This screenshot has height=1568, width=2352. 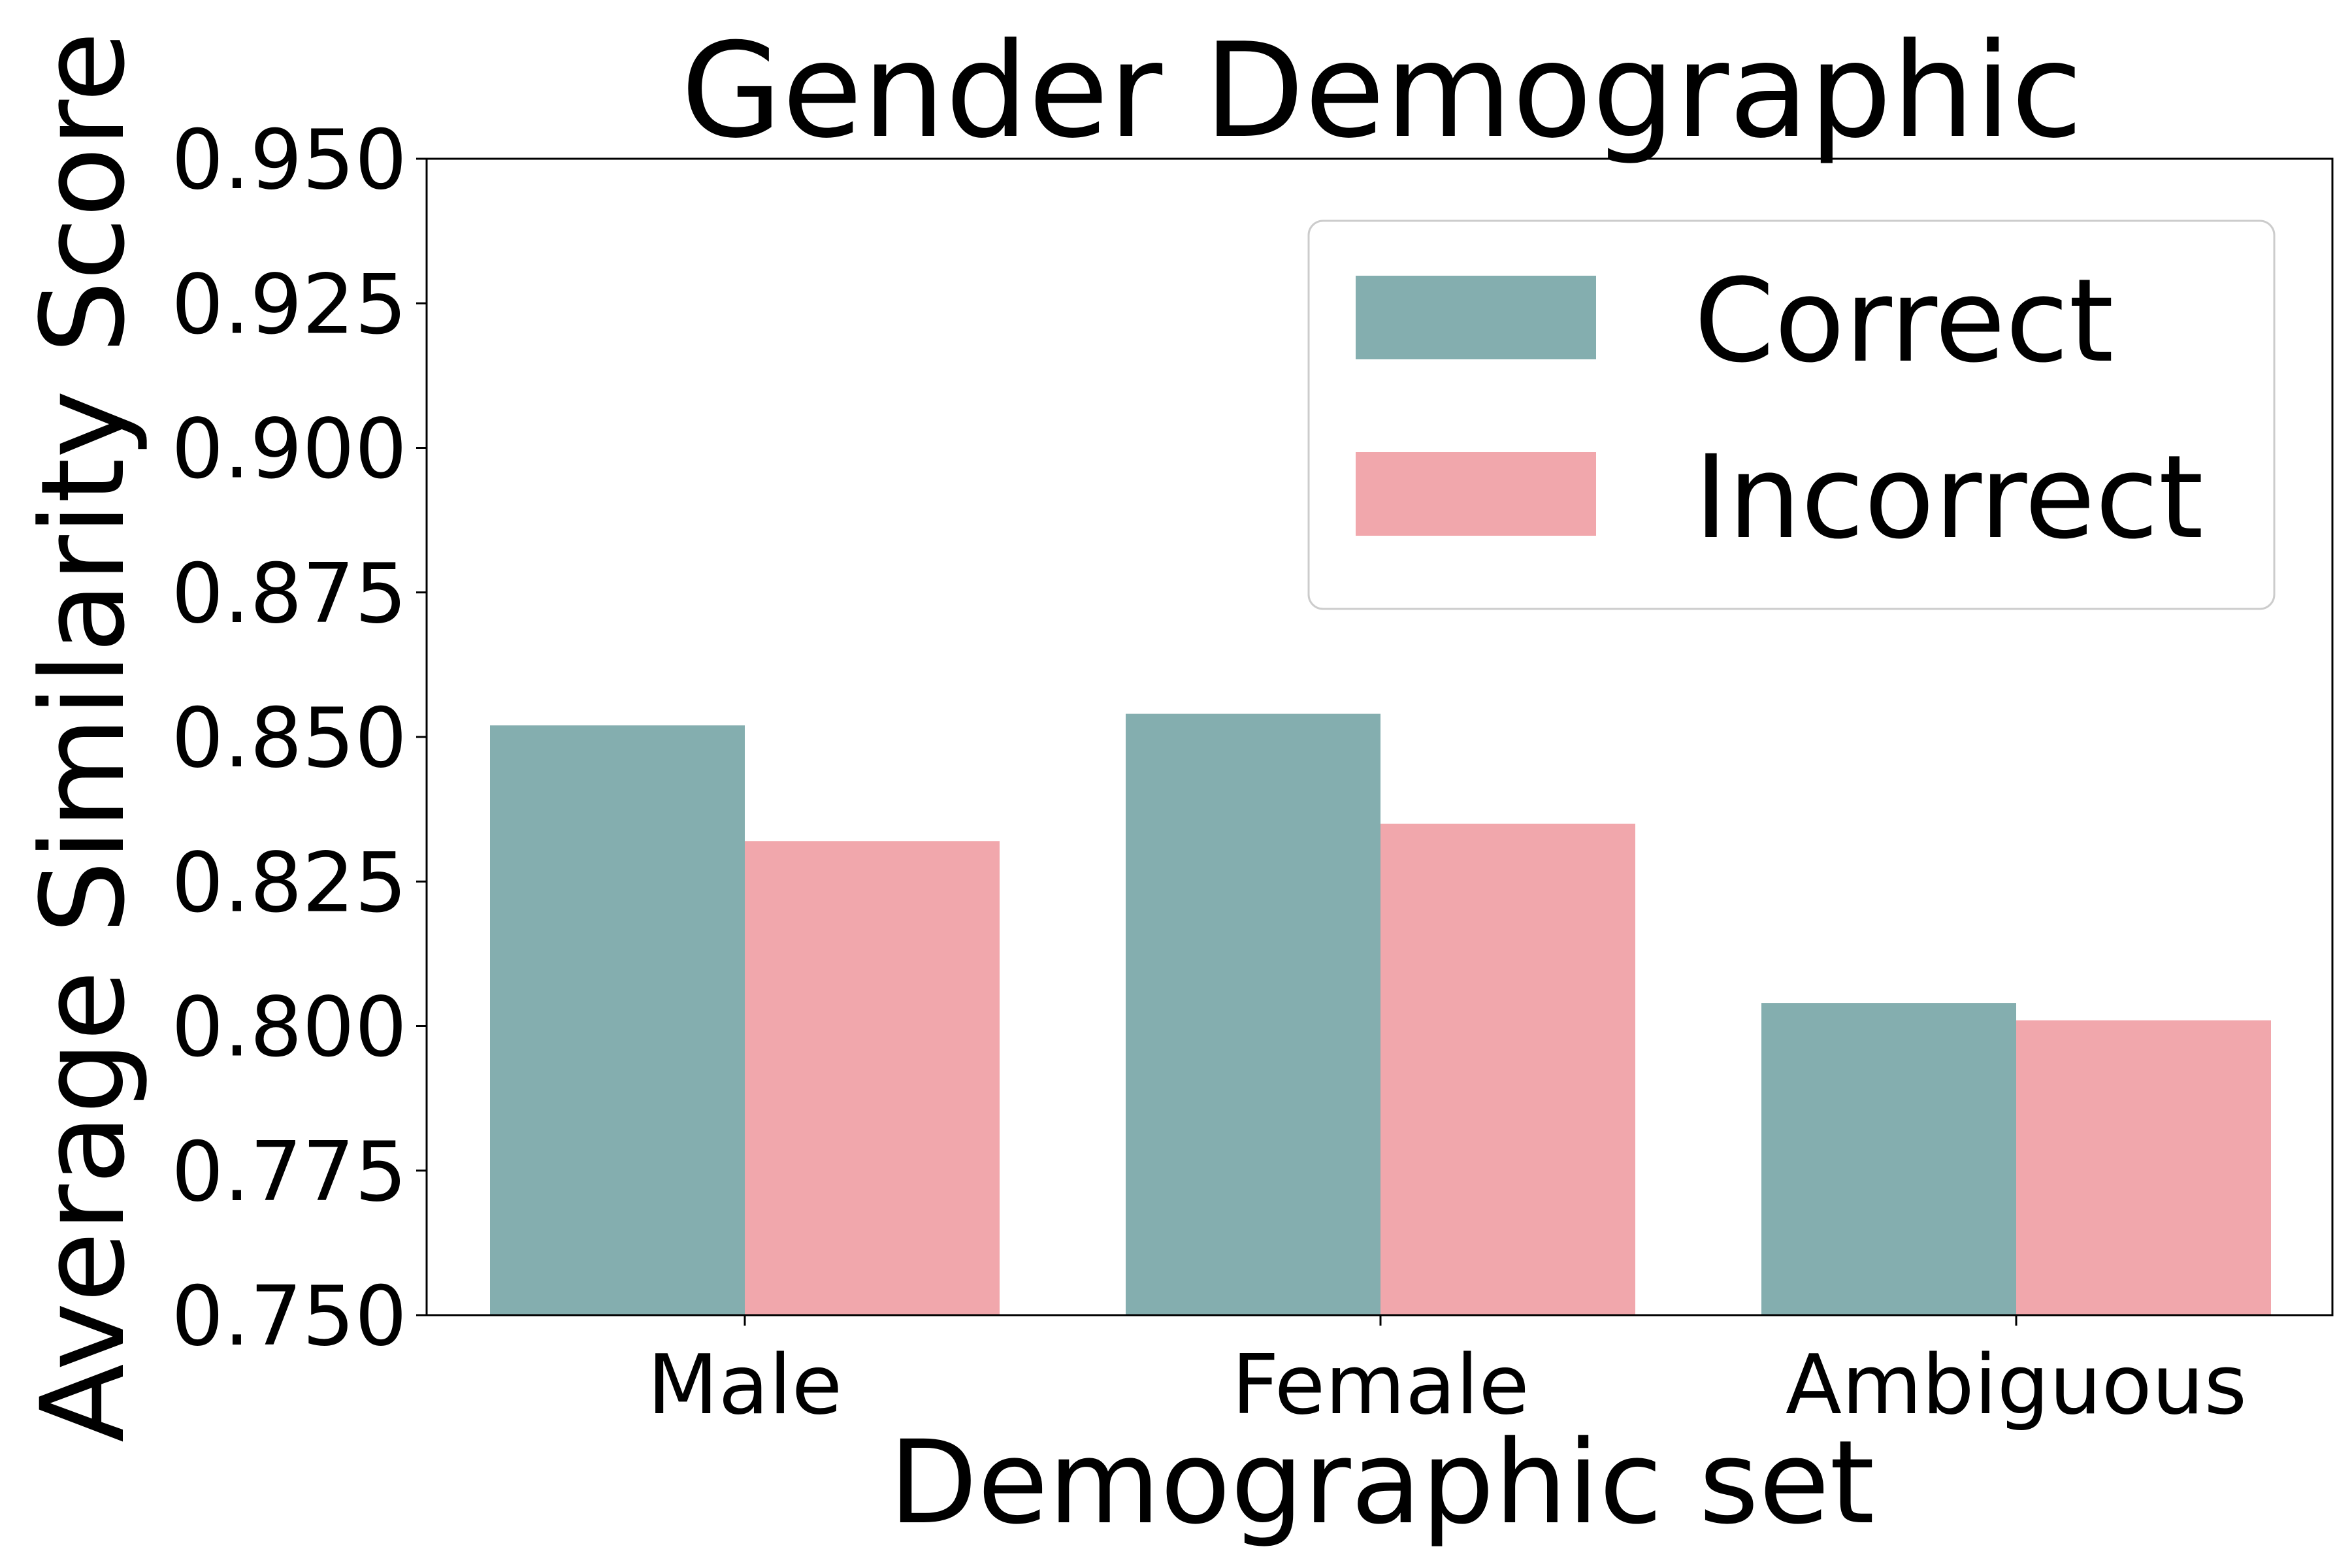 I want to click on bar-incorrect-ambiguous, so click(x=2143, y=1167).